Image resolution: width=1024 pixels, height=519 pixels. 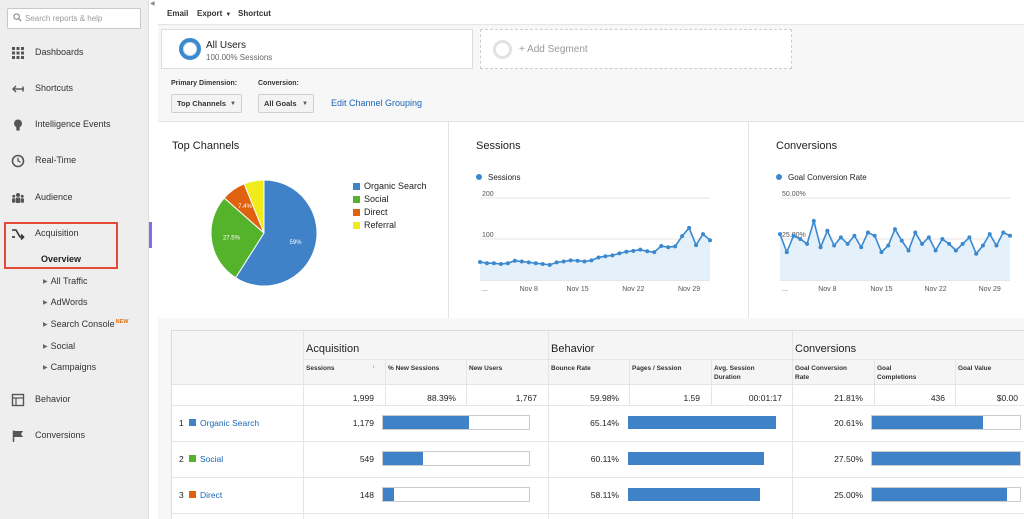 What do you see at coordinates (74, 125) in the screenshot?
I see `nav-intelligence-events: Intelligence Events` at bounding box center [74, 125].